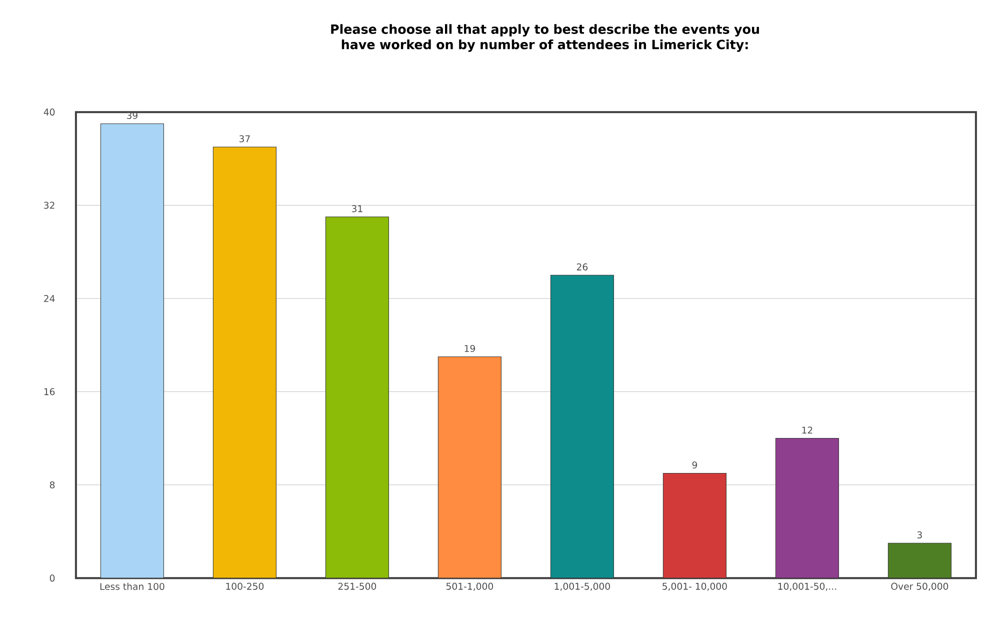 The image size is (994, 634). Describe the element at coordinates (49, 298) in the screenshot. I see `y-tick-label: 24` at that location.